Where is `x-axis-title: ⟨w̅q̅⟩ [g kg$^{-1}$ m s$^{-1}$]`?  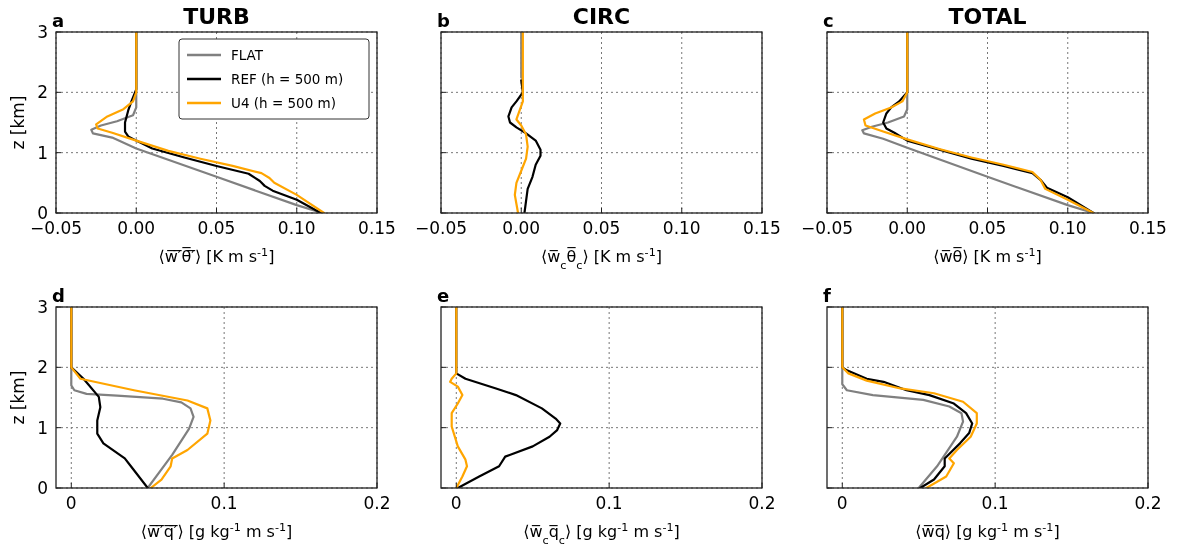
x-axis-title: ⟨w̅q̅⟩ [g kg$^{-1}$ m s$^{-1}$] is located at coordinates (987, 530).